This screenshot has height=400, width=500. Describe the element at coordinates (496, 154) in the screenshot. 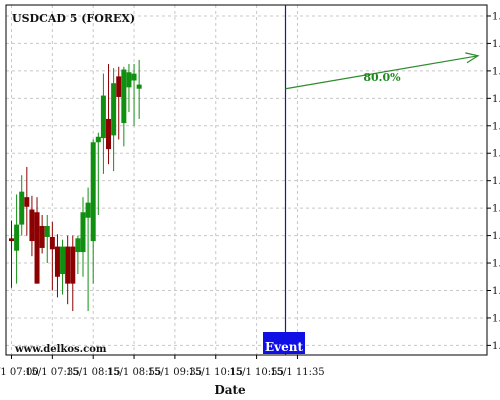

I see `y-tick-label: 1.3065` at that location.